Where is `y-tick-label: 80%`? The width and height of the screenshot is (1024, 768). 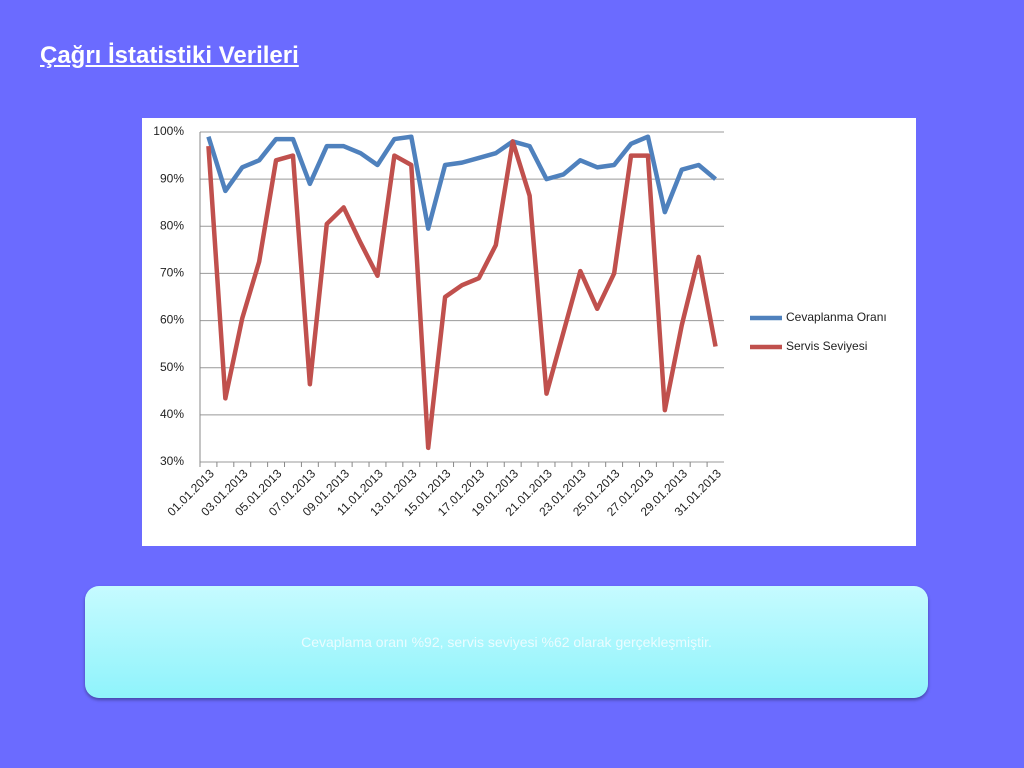 y-tick-label: 80% is located at coordinates (172, 225).